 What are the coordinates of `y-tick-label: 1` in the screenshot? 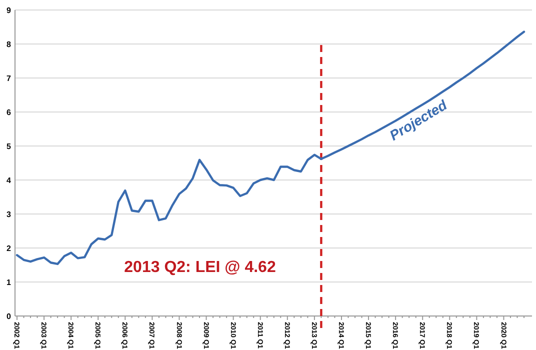 It's located at (9, 282).